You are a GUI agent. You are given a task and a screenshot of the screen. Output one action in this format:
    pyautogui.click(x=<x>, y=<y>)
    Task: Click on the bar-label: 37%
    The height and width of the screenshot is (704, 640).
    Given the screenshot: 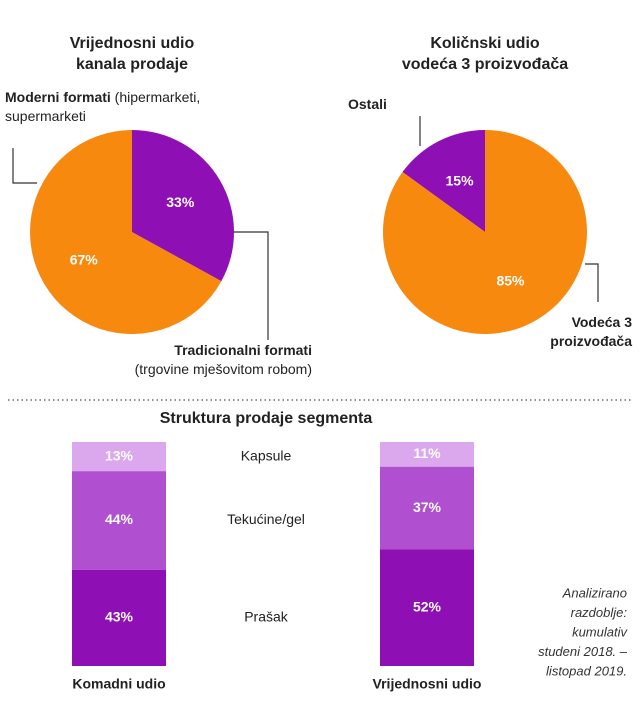 What is the action you would take?
    pyautogui.click(x=427, y=507)
    